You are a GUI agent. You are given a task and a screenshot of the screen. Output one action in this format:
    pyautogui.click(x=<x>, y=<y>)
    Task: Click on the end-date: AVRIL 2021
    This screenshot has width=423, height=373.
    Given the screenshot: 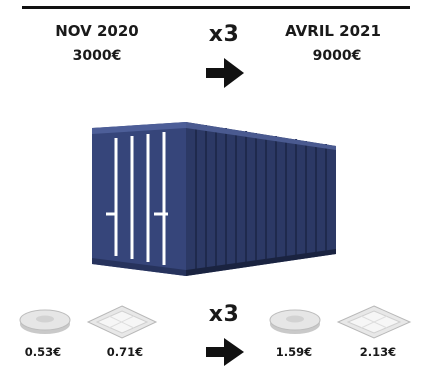 What is the action you would take?
    pyautogui.click(x=333, y=31)
    